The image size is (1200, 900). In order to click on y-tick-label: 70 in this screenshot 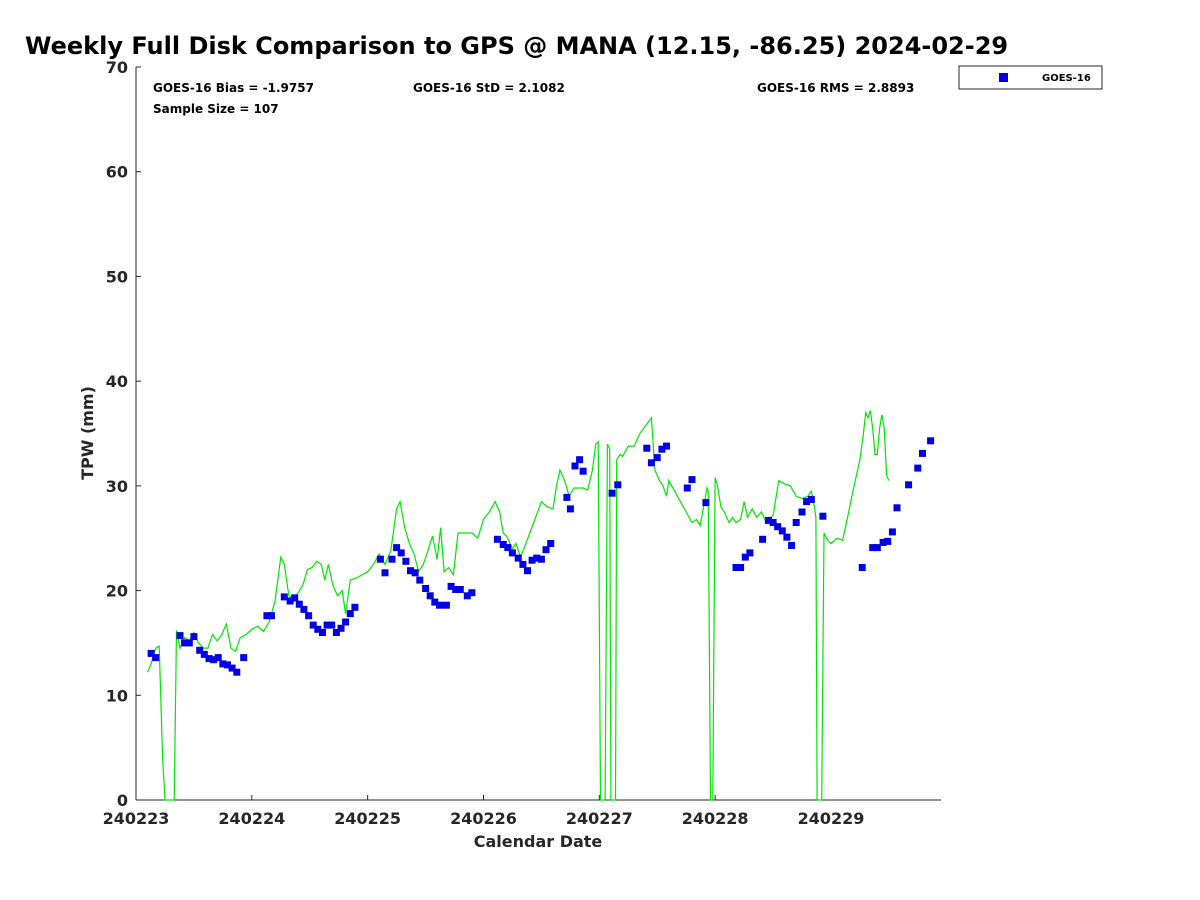, I will do `click(117, 67)`.